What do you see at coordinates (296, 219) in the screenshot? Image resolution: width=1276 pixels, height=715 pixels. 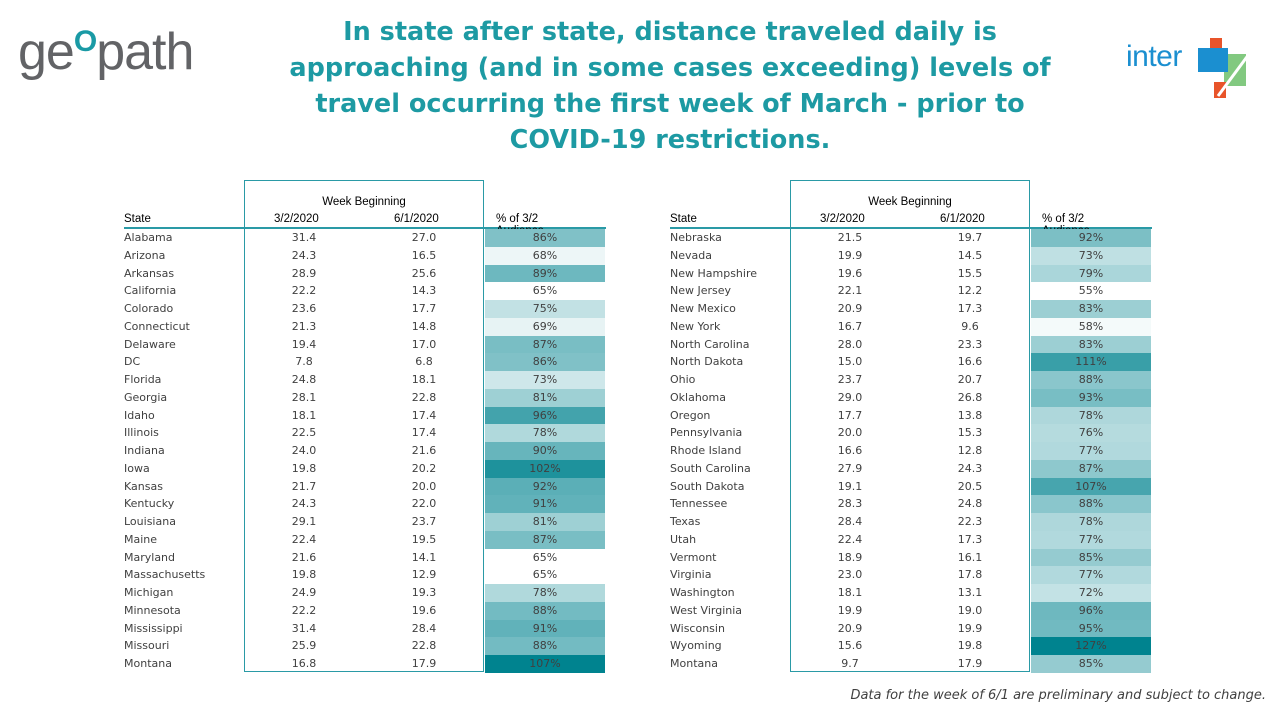 I see `col-3-2-header: 3/2/2020` at bounding box center [296, 219].